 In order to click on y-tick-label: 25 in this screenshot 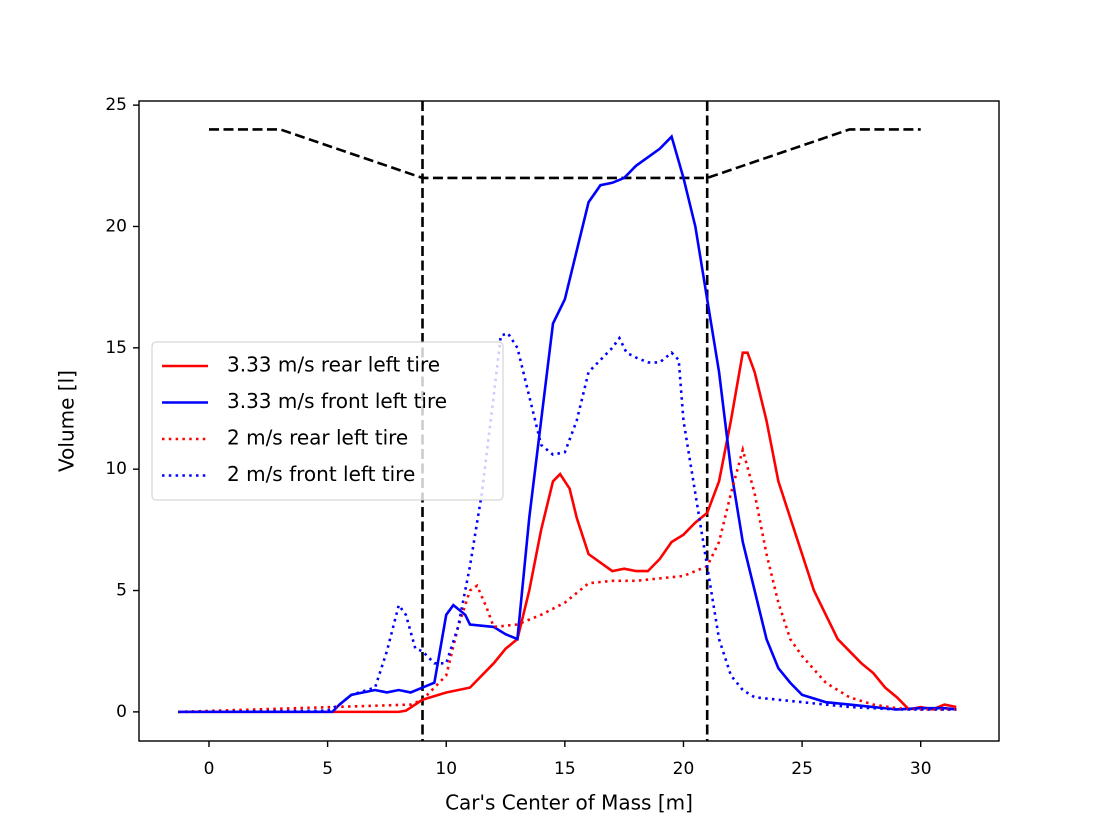, I will do `click(116, 105)`.